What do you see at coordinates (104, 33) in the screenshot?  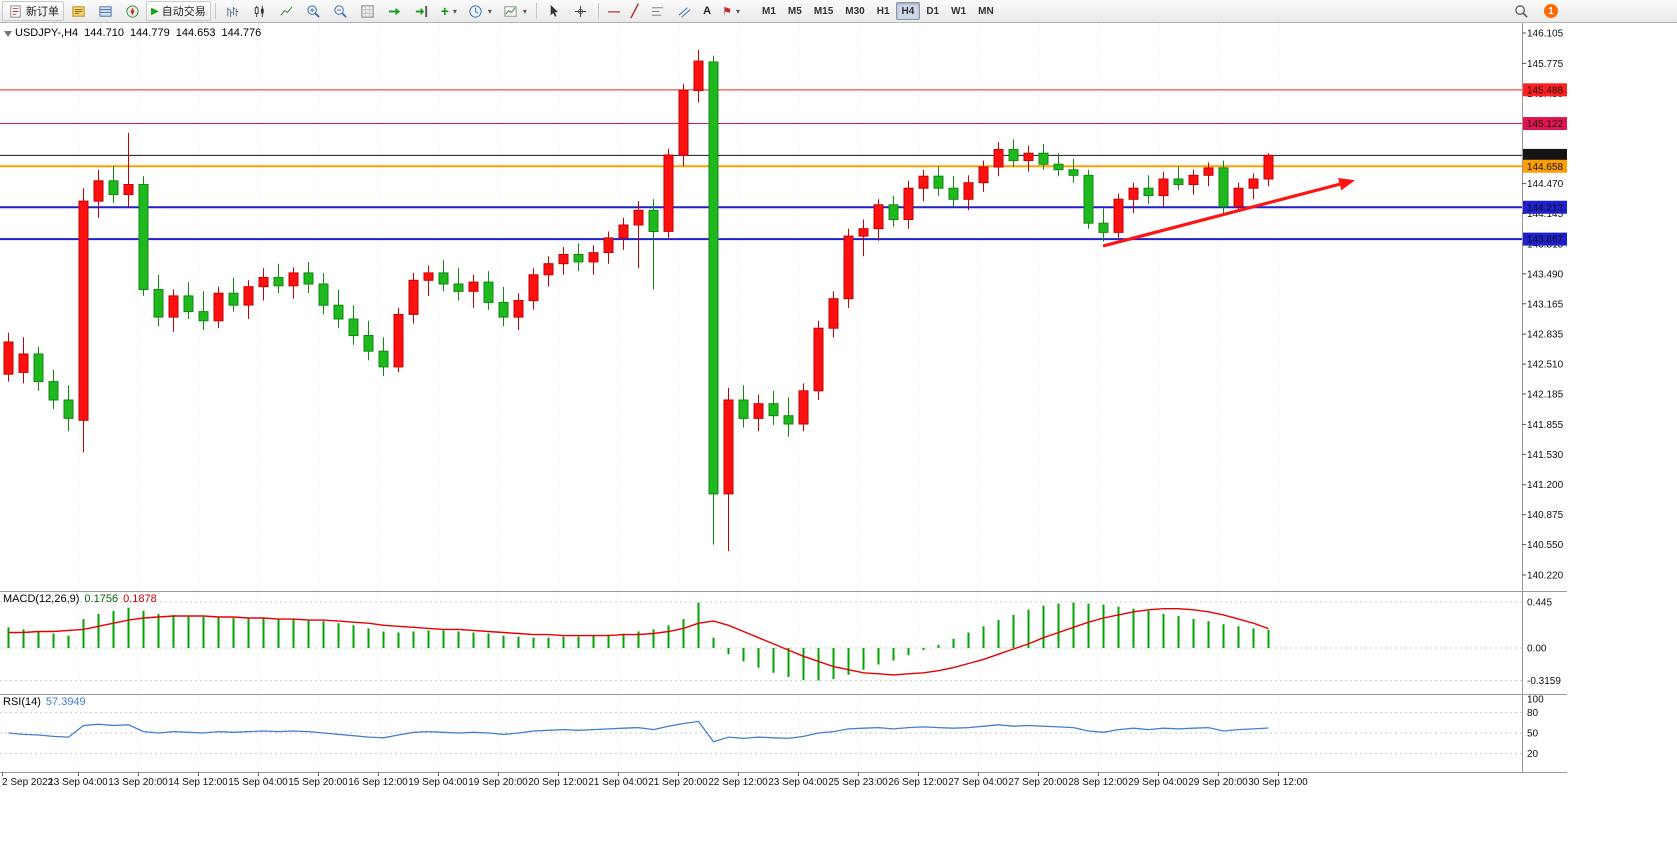 I see `open-value: 144.710` at bounding box center [104, 33].